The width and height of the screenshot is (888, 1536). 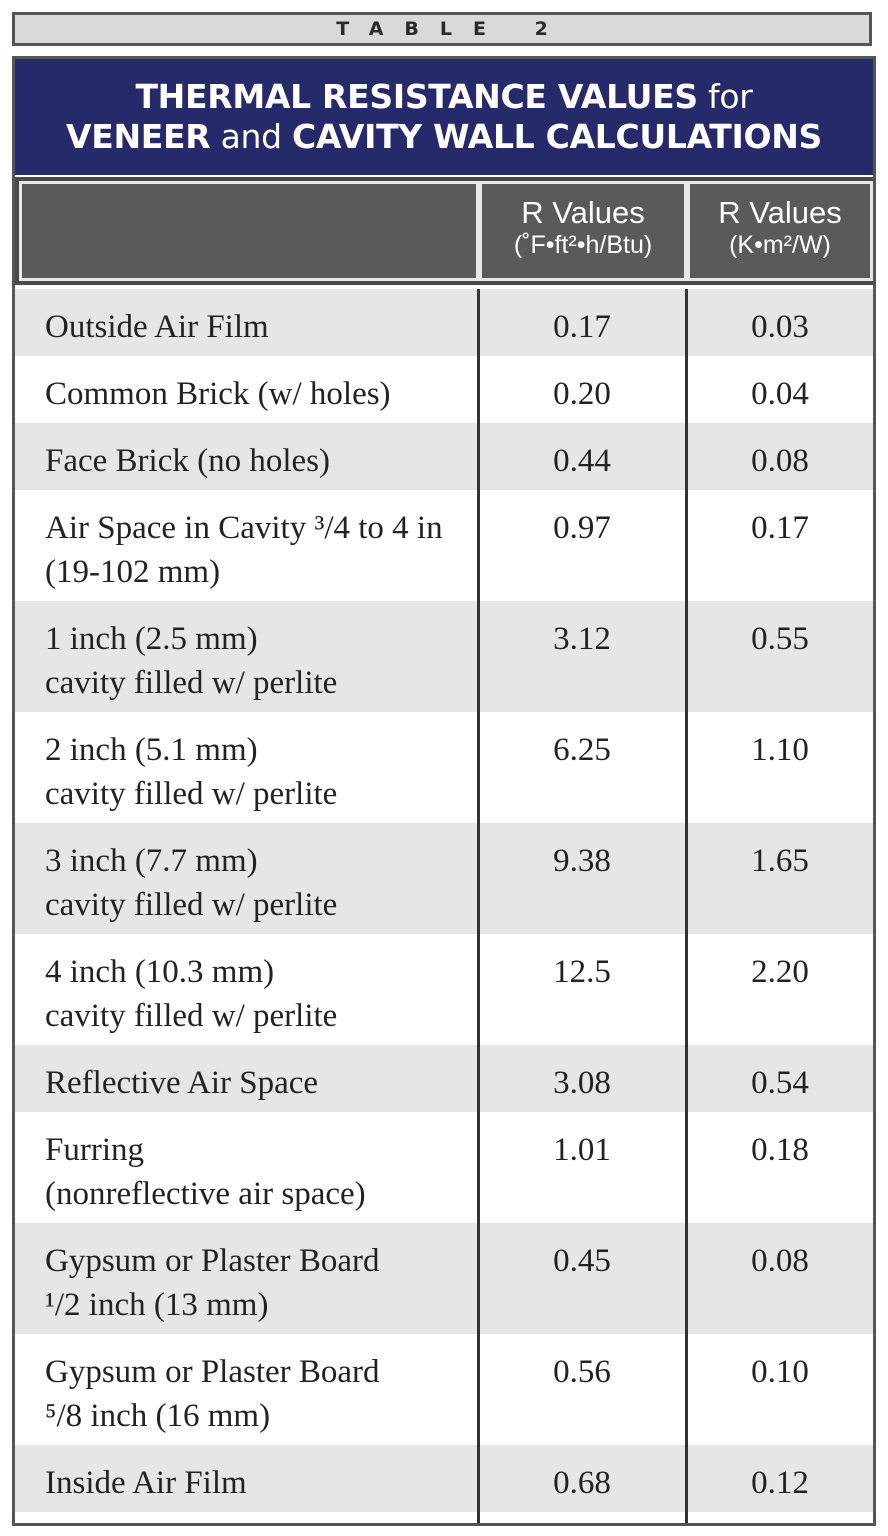 I want to click on table-row: Furring (nonreflective air space) 1.01 0.18, so click(x=444, y=1167).